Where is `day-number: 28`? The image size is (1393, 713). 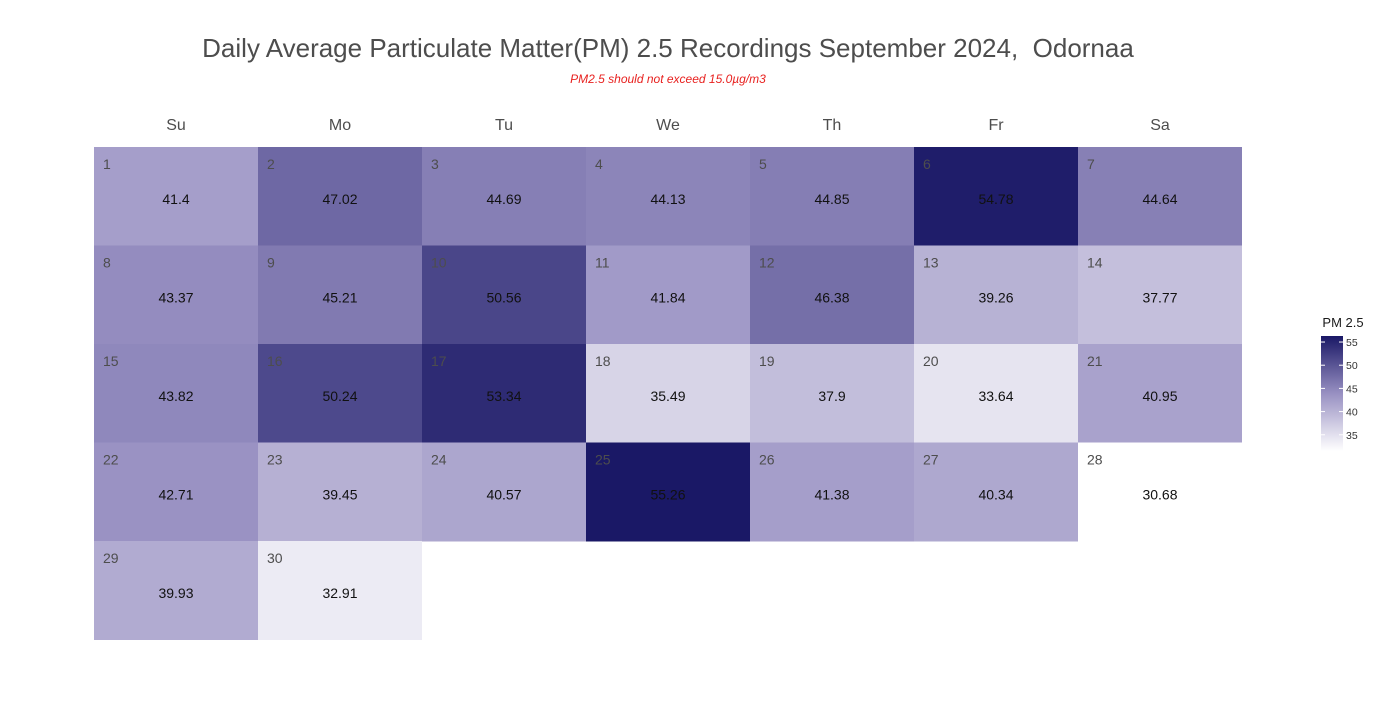 day-number: 28 is located at coordinates (1095, 460).